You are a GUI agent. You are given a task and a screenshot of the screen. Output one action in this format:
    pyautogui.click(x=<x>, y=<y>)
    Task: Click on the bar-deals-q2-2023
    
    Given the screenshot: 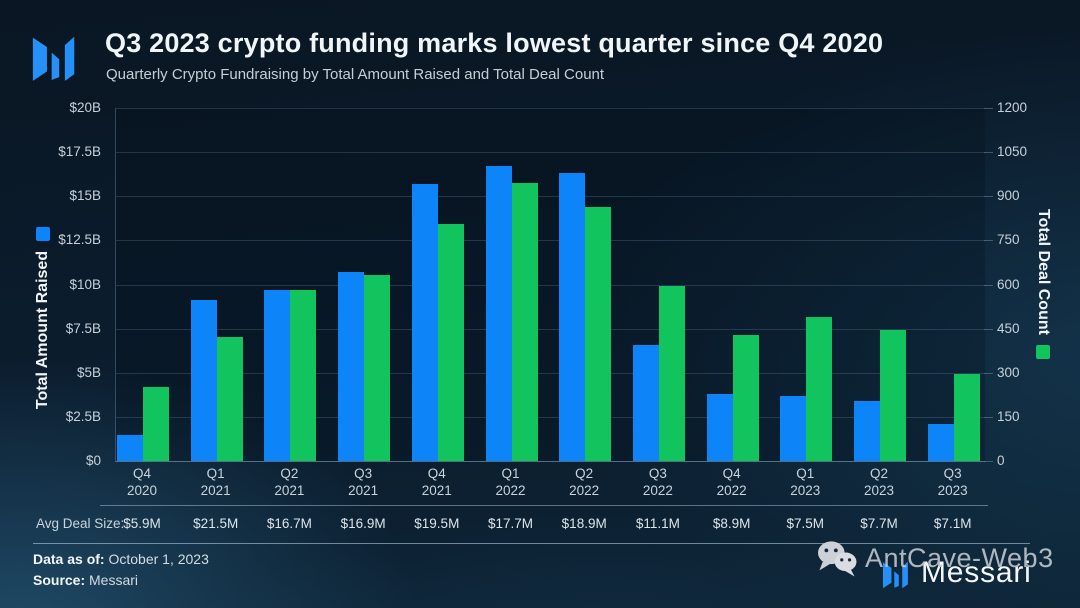 What is the action you would take?
    pyautogui.click(x=893, y=395)
    